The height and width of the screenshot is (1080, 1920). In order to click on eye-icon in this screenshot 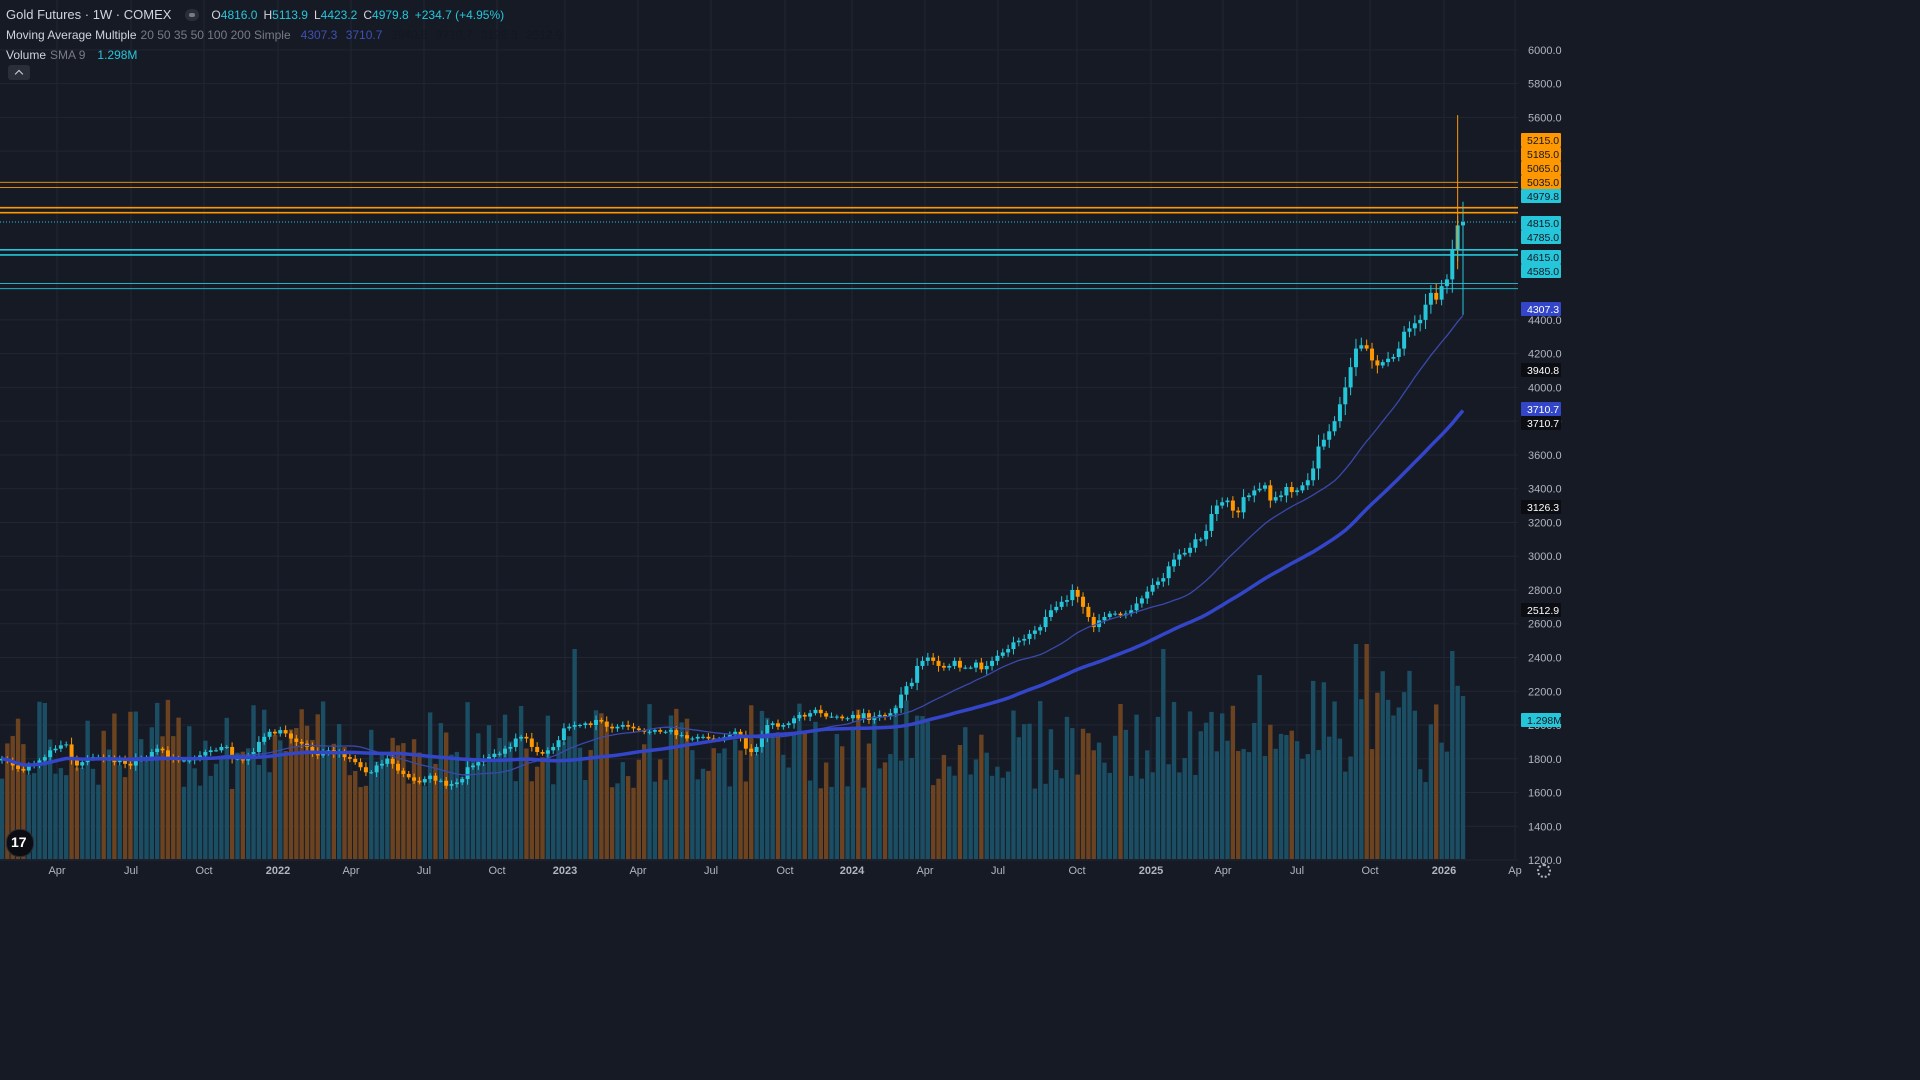, I will do `click(192, 15)`.